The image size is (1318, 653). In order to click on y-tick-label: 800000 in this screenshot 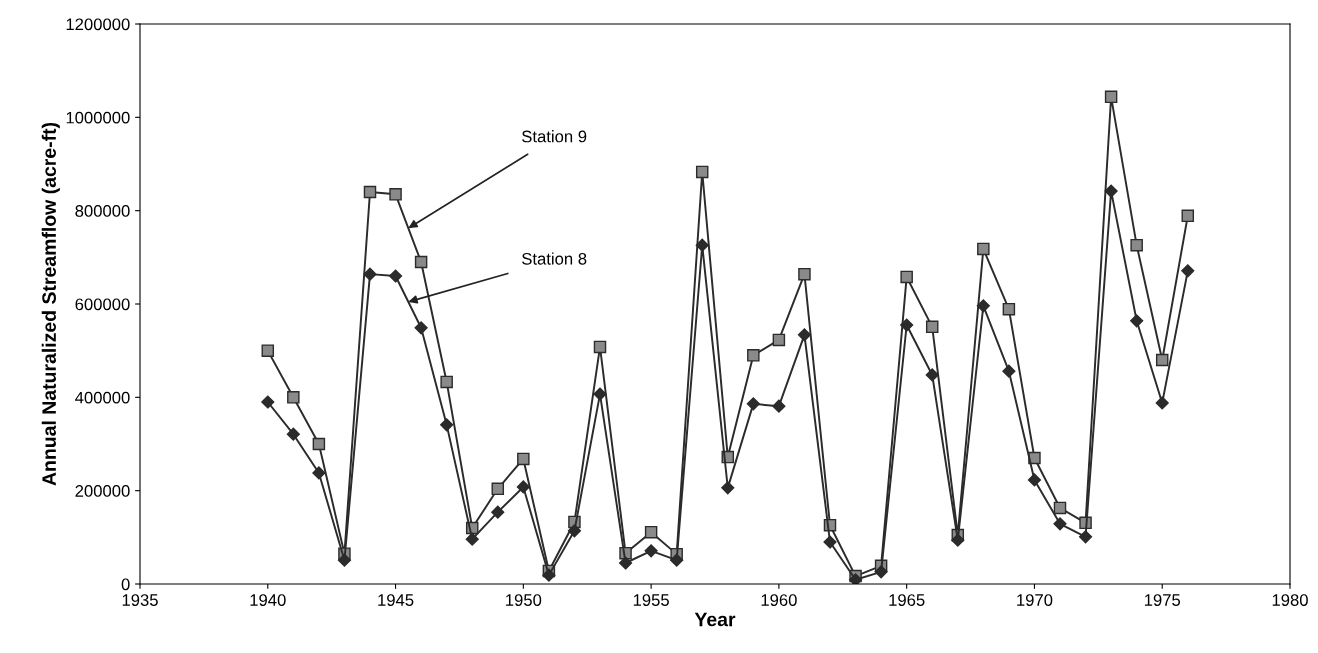, I will do `click(102, 211)`.